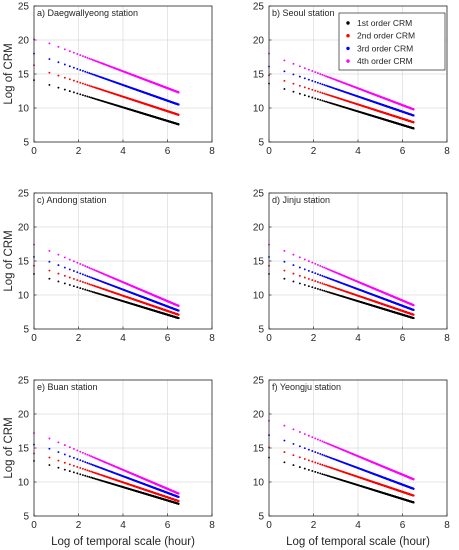 Image resolution: width=459 pixels, height=550 pixels. Describe the element at coordinates (358, 151) in the screenshot. I see `x-tick-label: 4` at that location.